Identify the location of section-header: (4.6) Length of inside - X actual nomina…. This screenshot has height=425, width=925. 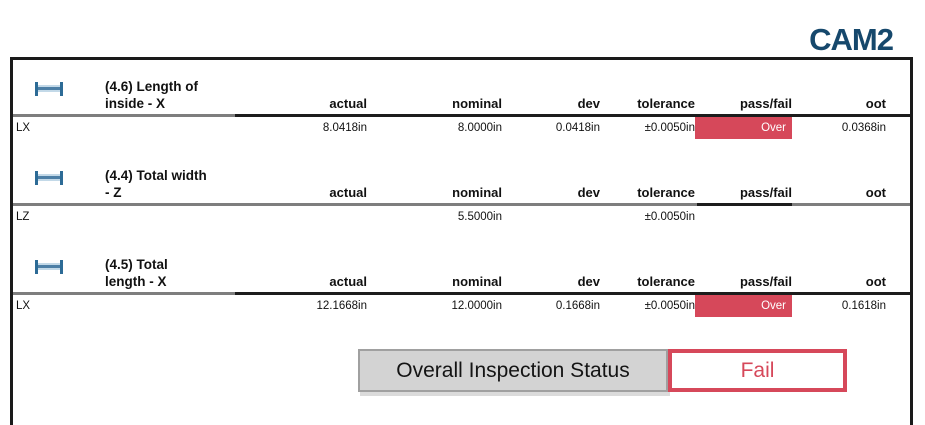
(461, 97).